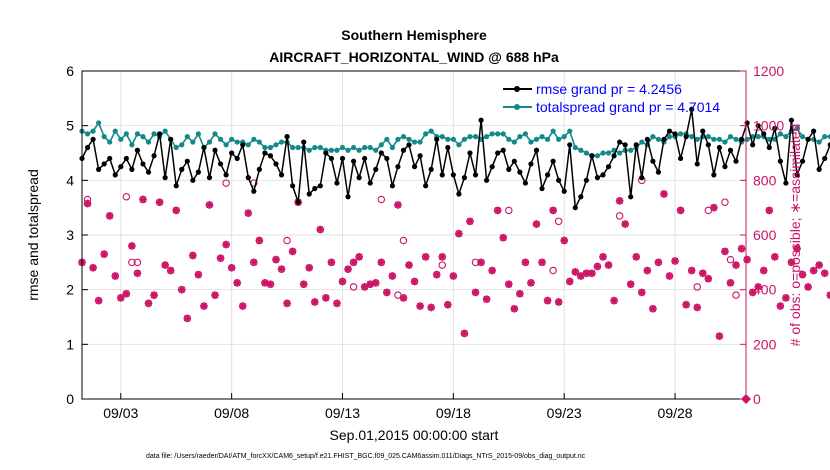 This screenshot has width=830, height=470. What do you see at coordinates (77, 235) in the screenshot?
I see `left-axis-ticks: 0 1 2 3 4 5 6` at bounding box center [77, 235].